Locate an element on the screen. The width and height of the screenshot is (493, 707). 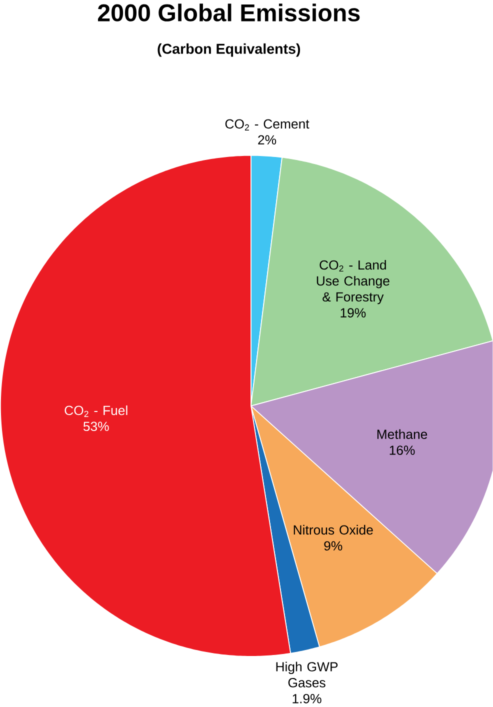
slice-label: High GWP Gases is located at coordinates (307, 675).